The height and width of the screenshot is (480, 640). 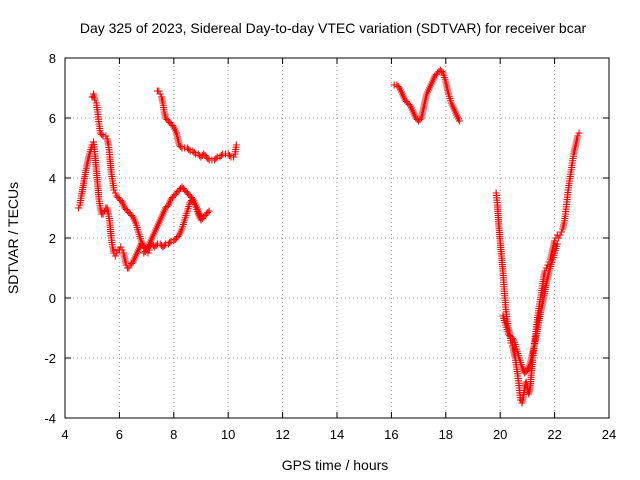 What do you see at coordinates (173, 434) in the screenshot?
I see `x-tick-label: 8` at bounding box center [173, 434].